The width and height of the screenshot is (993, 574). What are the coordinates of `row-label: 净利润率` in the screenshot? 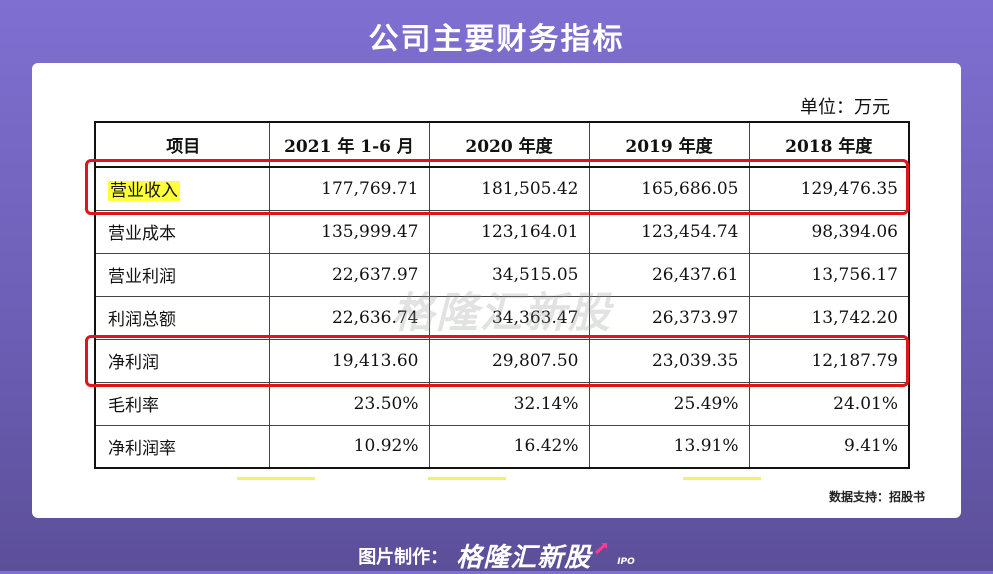 It's located at (182, 446).